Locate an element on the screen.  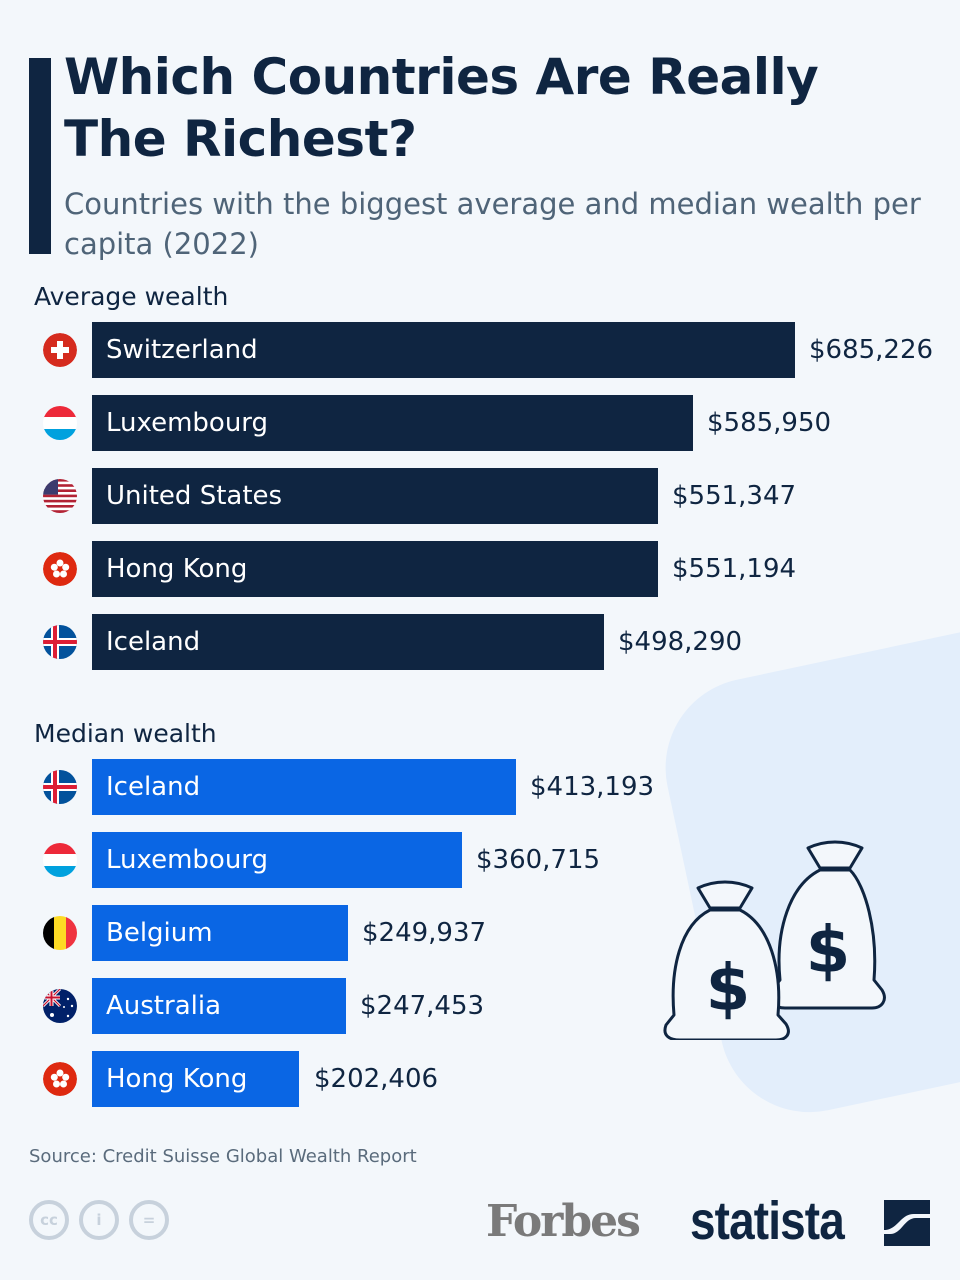
bar: Australia is located at coordinates (219, 1006).